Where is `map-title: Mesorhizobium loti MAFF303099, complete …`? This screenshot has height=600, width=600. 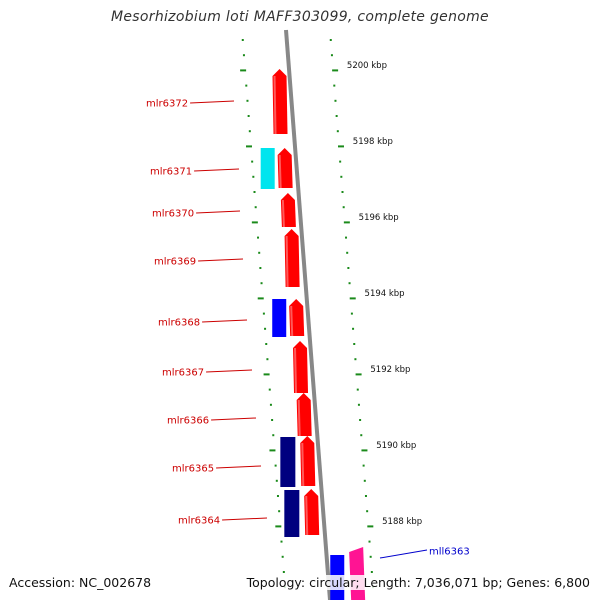
map-title: Mesorhizobium loti MAFF303099, complete … is located at coordinates (300, 17).